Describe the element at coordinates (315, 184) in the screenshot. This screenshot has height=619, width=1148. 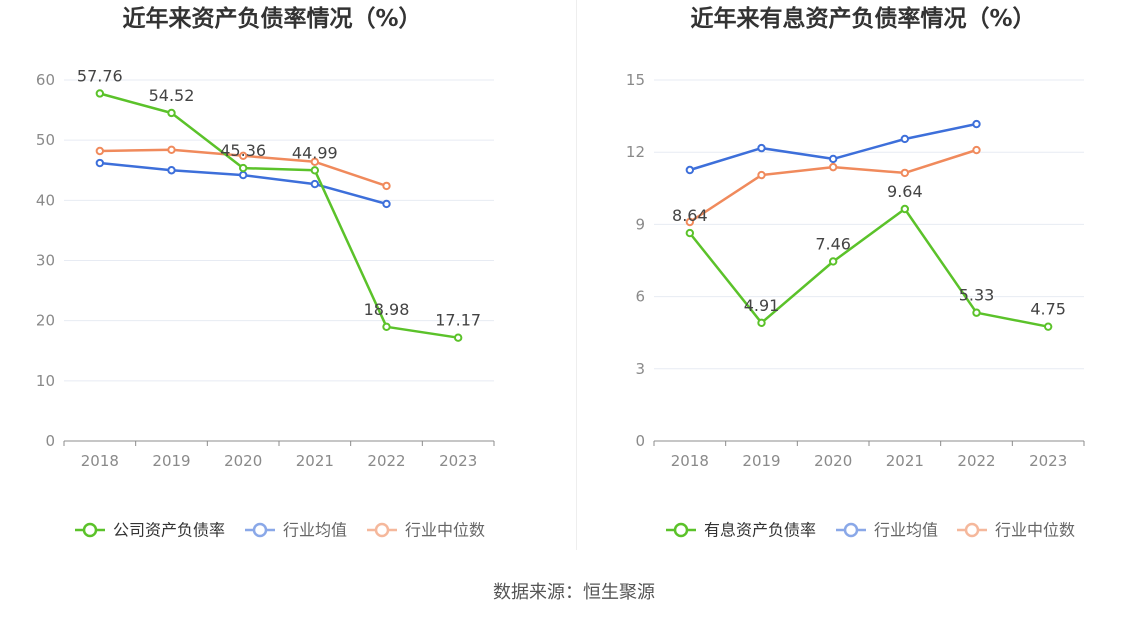
I see `chart-1-industry-average-point-2021` at that location.